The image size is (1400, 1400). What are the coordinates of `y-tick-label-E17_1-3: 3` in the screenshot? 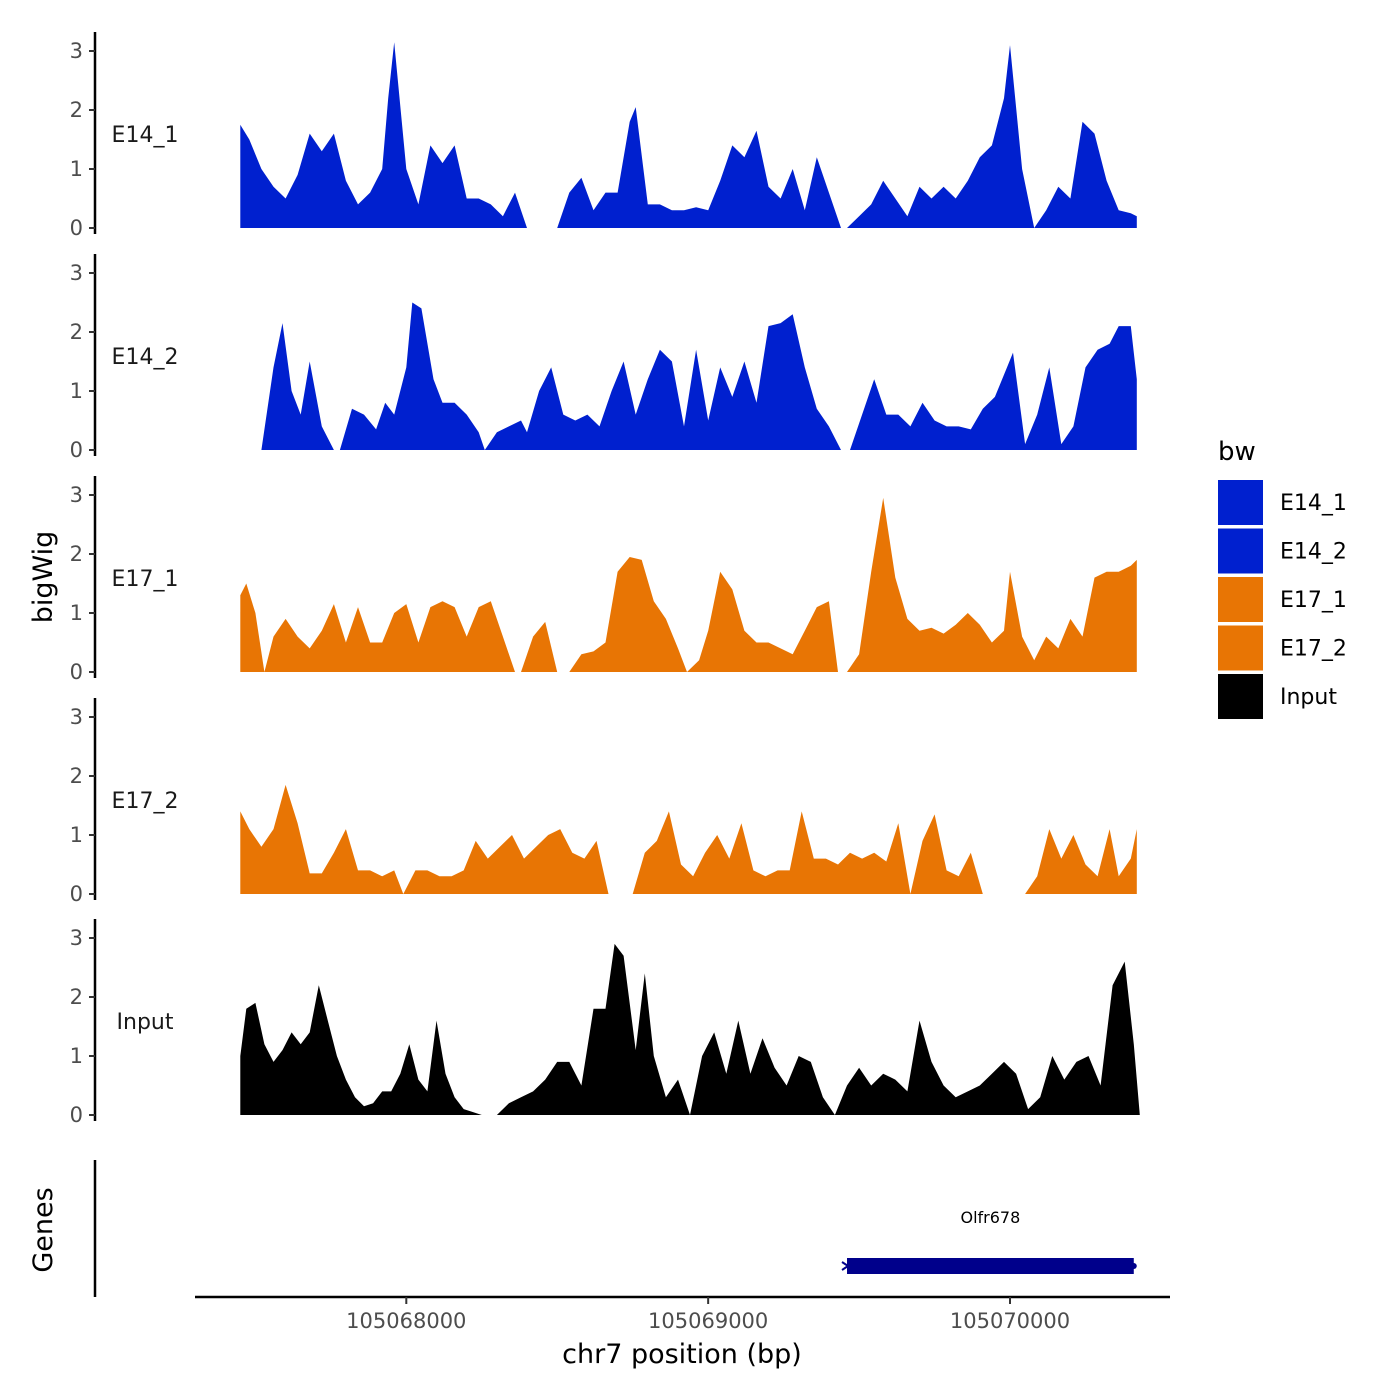 It's located at (76, 495).